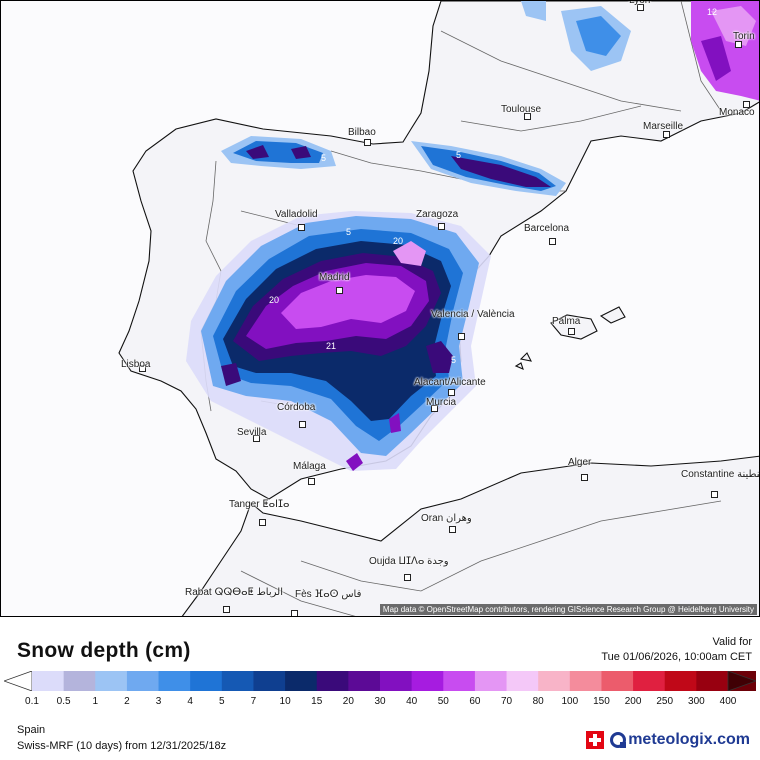 The height and width of the screenshot is (760, 760). What do you see at coordinates (127, 701) in the screenshot?
I see `scale-tick-label: 2` at bounding box center [127, 701].